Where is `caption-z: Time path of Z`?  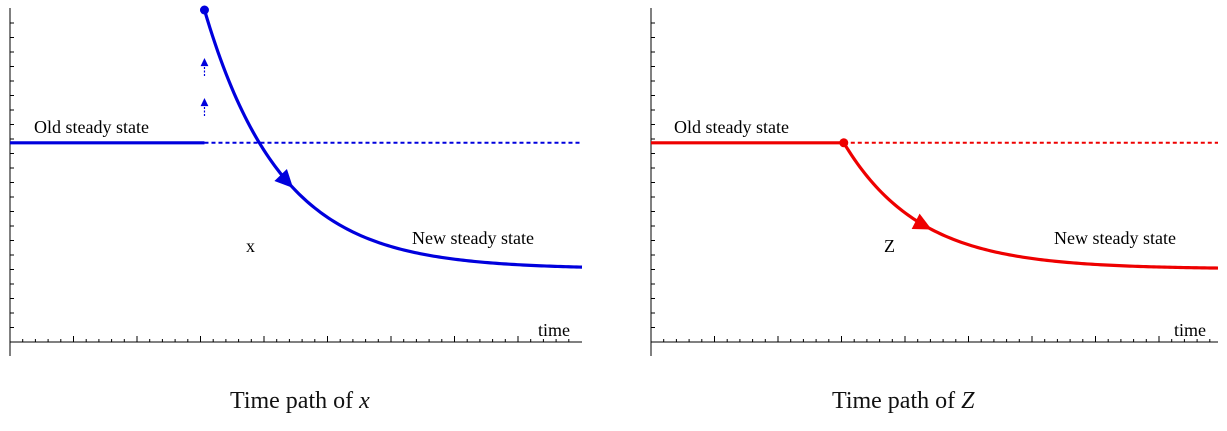
caption-z: Time path of Z is located at coordinates (903, 401).